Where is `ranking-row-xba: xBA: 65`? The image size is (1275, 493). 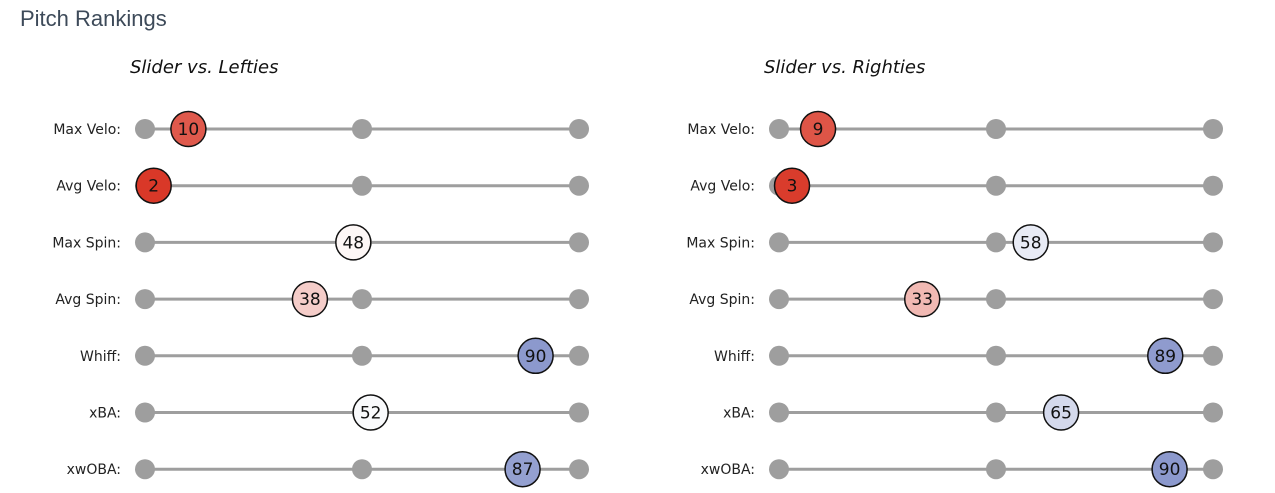
ranking-row-xba: xBA: 65 is located at coordinates (973, 412).